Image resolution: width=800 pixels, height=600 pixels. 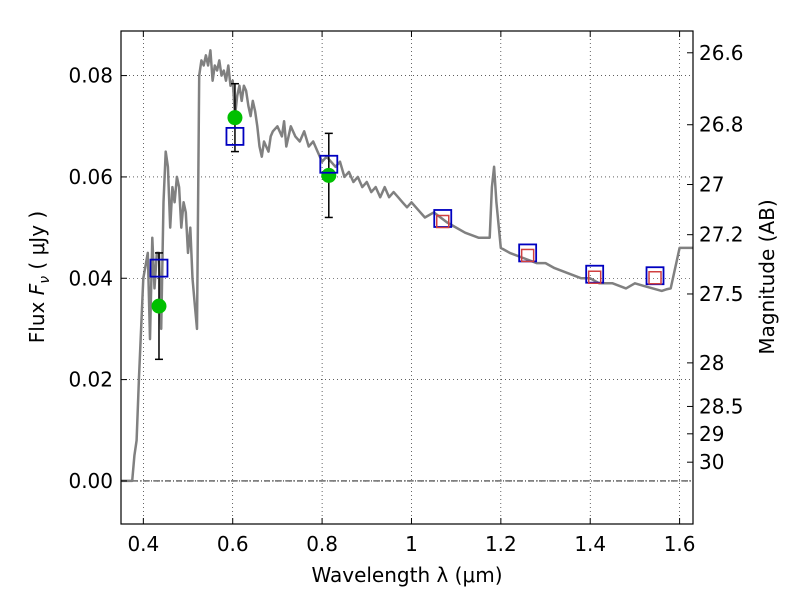 What do you see at coordinates (721, 125) in the screenshot?
I see `magnitude-tick-label: 26.8` at bounding box center [721, 125].